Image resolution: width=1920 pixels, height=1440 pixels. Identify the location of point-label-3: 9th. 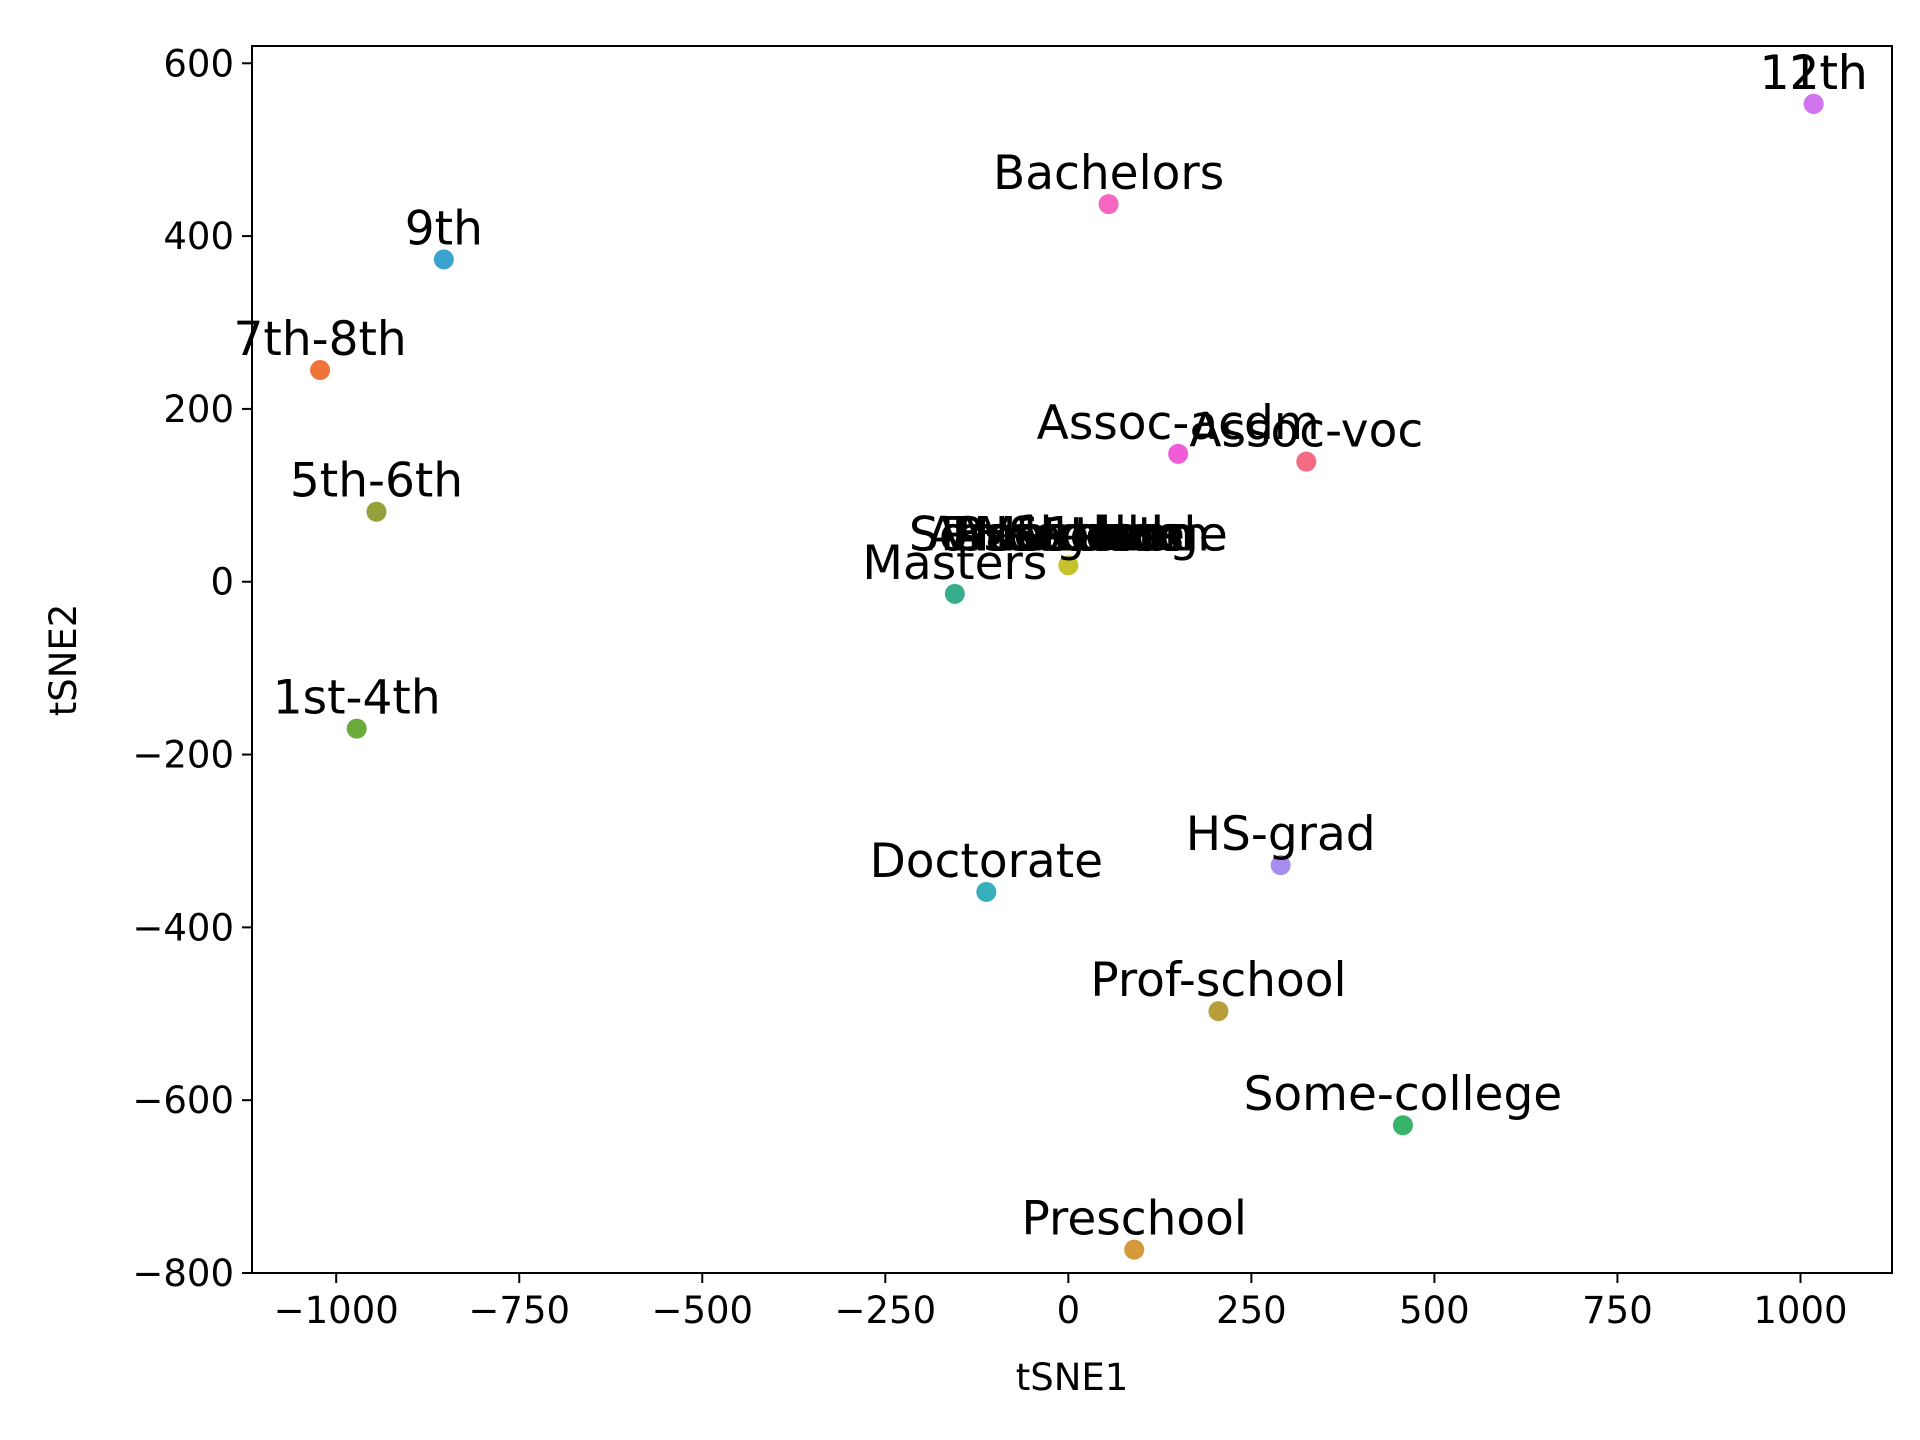
(444, 228).